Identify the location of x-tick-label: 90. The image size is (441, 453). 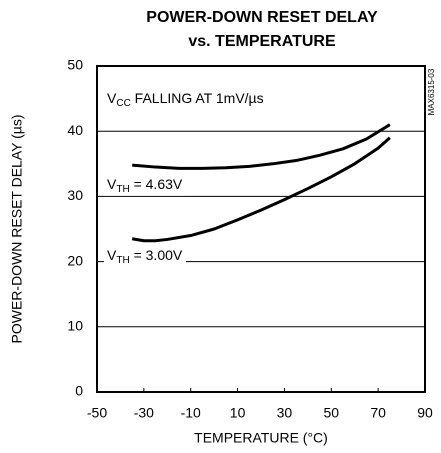
(425, 413).